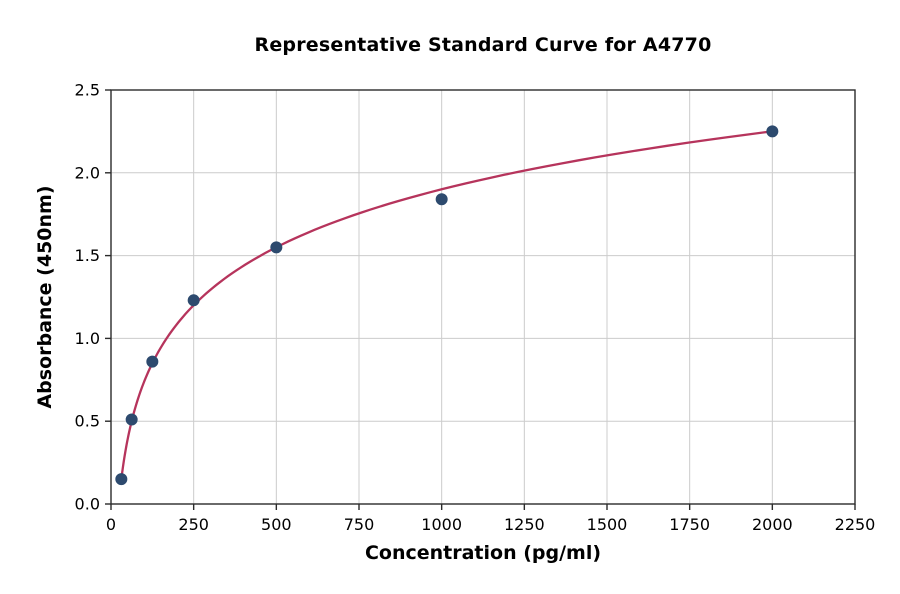 The width and height of the screenshot is (900, 594). What do you see at coordinates (772, 524) in the screenshot?
I see `x-tick-label: 2000` at bounding box center [772, 524].